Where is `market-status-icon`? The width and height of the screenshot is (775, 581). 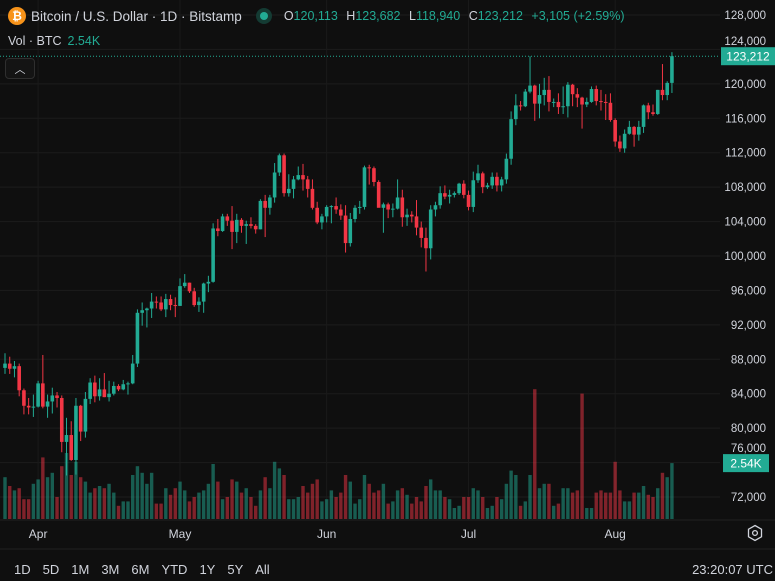
market-status-icon is located at coordinates (263, 16).